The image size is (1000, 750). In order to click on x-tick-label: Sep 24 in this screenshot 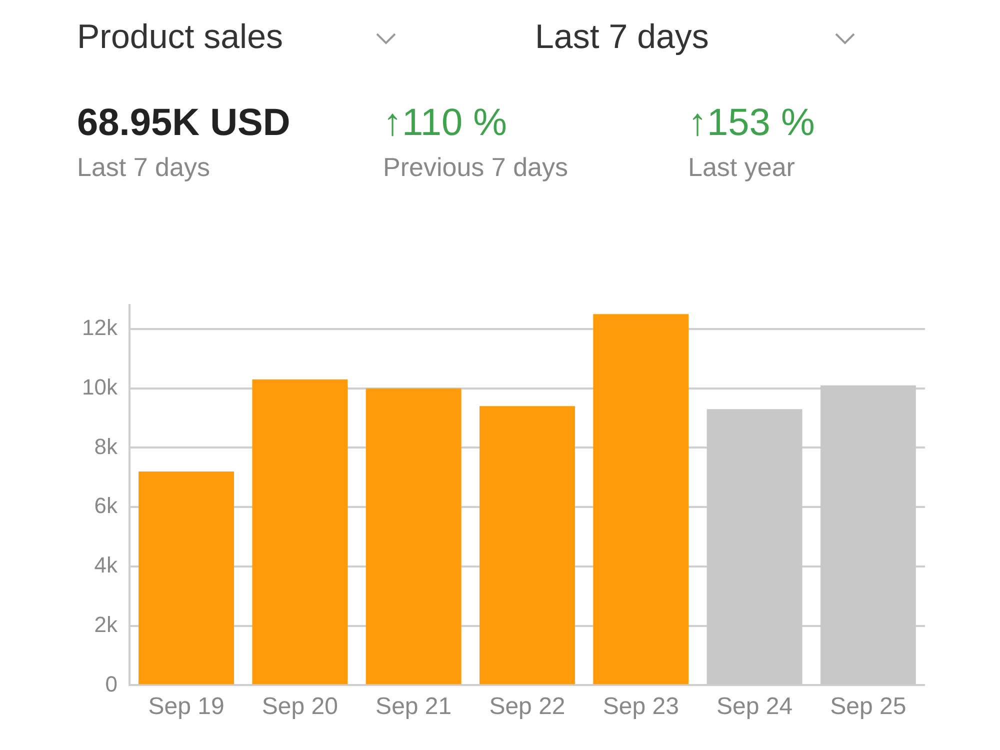, I will do `click(754, 706)`.